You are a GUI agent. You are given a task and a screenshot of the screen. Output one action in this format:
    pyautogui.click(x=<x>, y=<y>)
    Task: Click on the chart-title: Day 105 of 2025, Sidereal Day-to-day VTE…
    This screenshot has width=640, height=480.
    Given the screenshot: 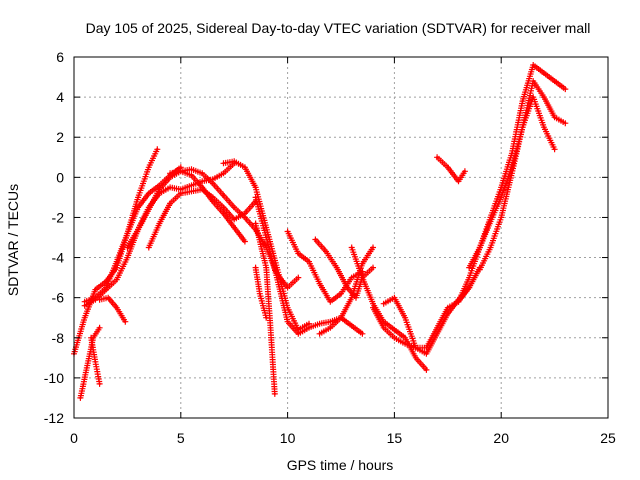 What is the action you would take?
    pyautogui.click(x=338, y=28)
    